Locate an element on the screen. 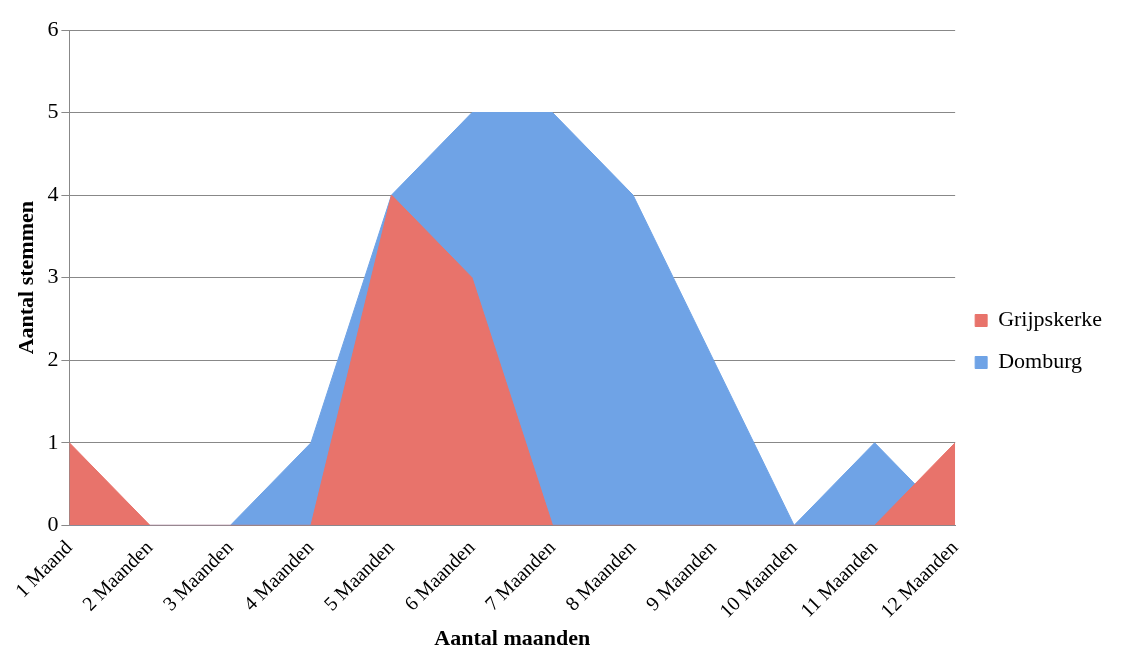  x-axis-title: Aantal maanden is located at coordinates (512, 638).